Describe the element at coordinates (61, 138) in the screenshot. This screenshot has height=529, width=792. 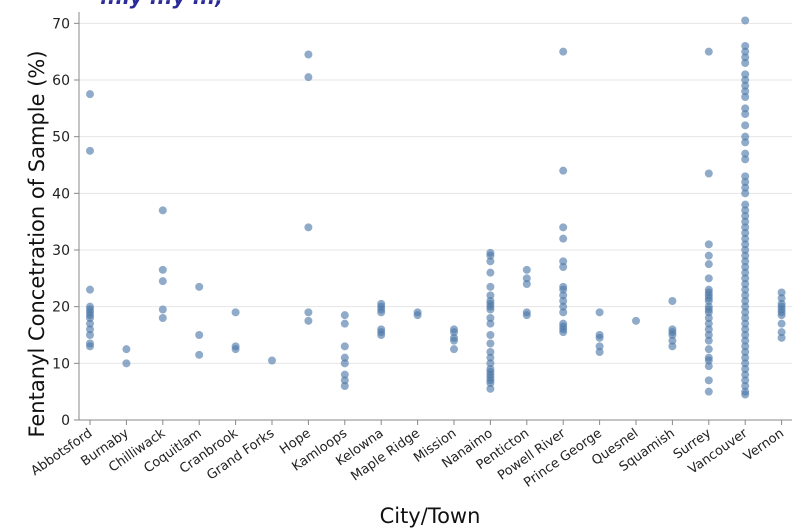
I see `y-tick-label: 50` at that location.